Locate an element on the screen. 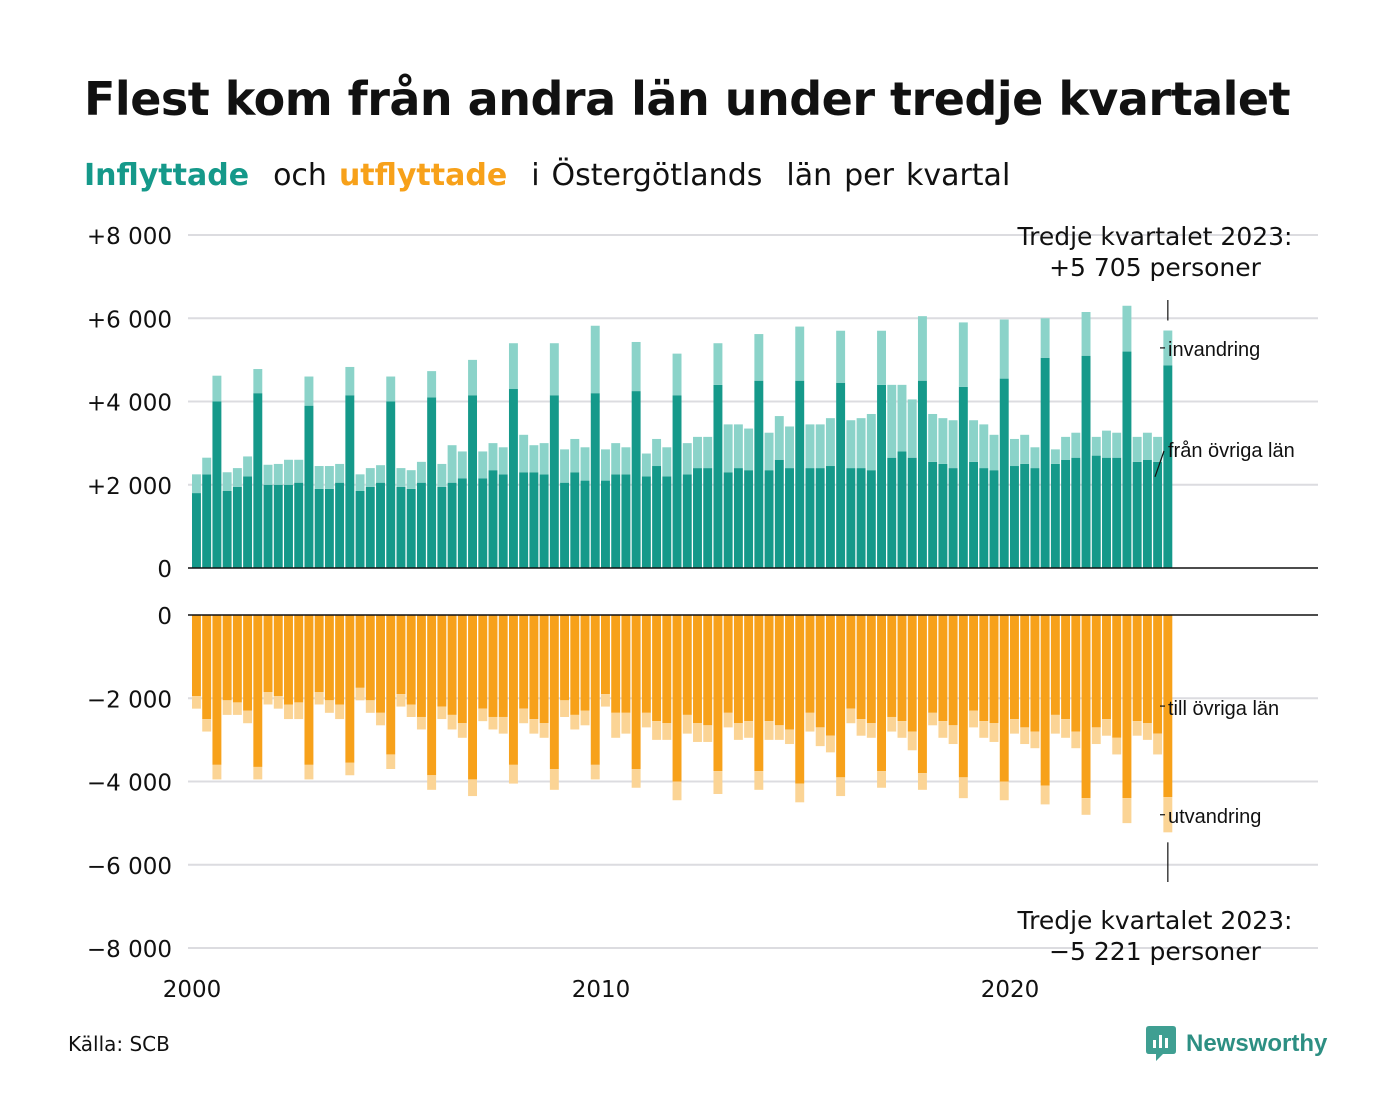  subtitle-word-4: per is located at coordinates (869, 175).